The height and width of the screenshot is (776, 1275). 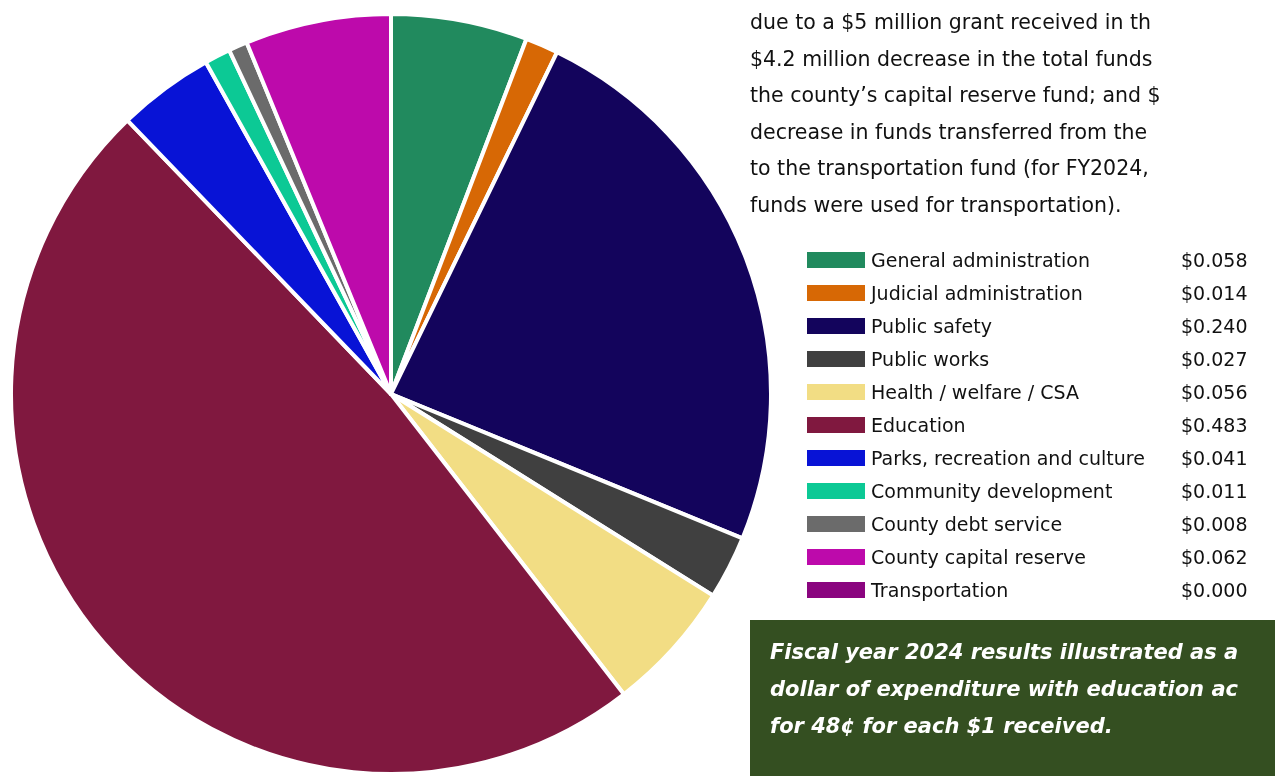 What do you see at coordinates (967, 524) in the screenshot?
I see `legend-label: County debt service` at bounding box center [967, 524].